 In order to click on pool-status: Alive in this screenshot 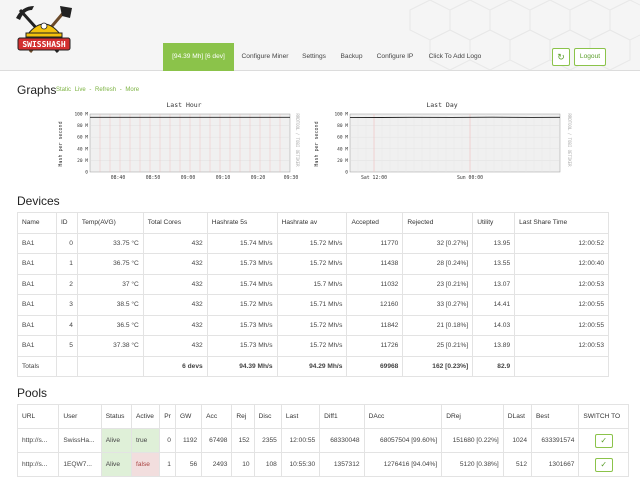, I will do `click(116, 440)`.